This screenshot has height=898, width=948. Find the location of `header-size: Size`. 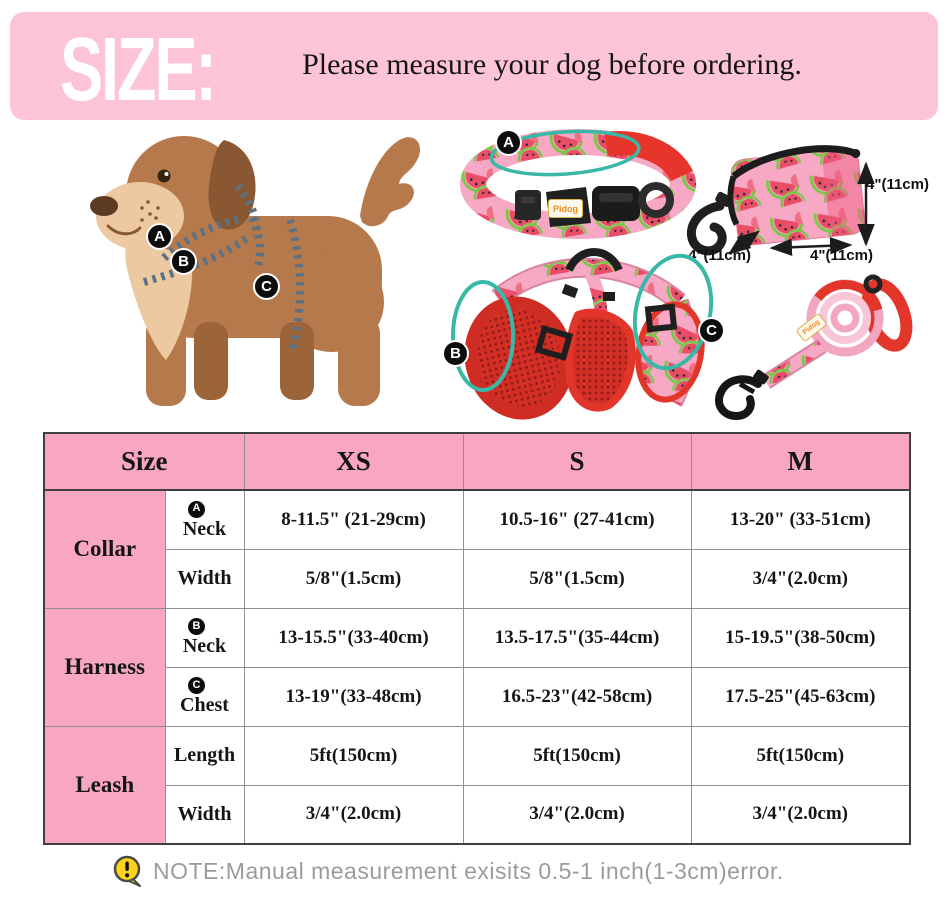

header-size: Size is located at coordinates (144, 461).